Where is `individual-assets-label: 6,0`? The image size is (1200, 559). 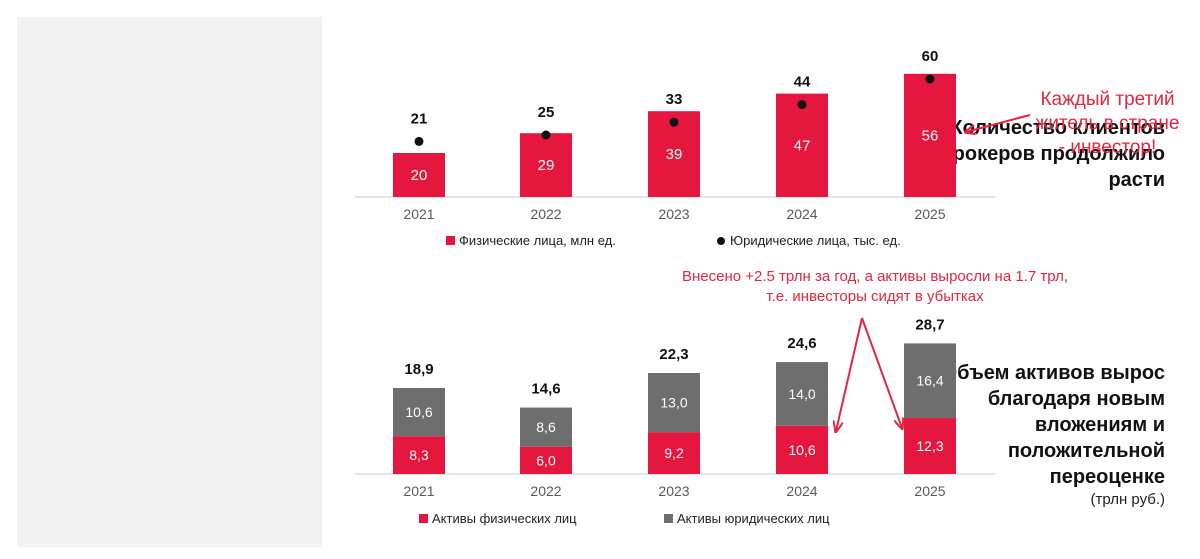
individual-assets-label: 6,0 is located at coordinates (546, 460).